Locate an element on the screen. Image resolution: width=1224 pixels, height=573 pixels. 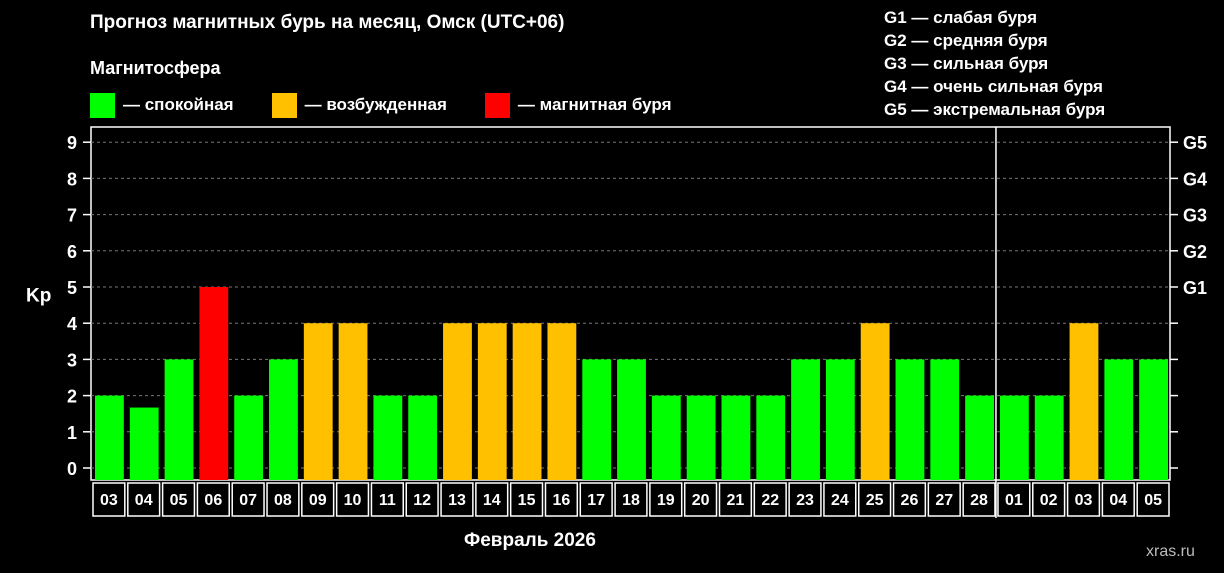
x-tick-label: 03 is located at coordinates (1084, 500).